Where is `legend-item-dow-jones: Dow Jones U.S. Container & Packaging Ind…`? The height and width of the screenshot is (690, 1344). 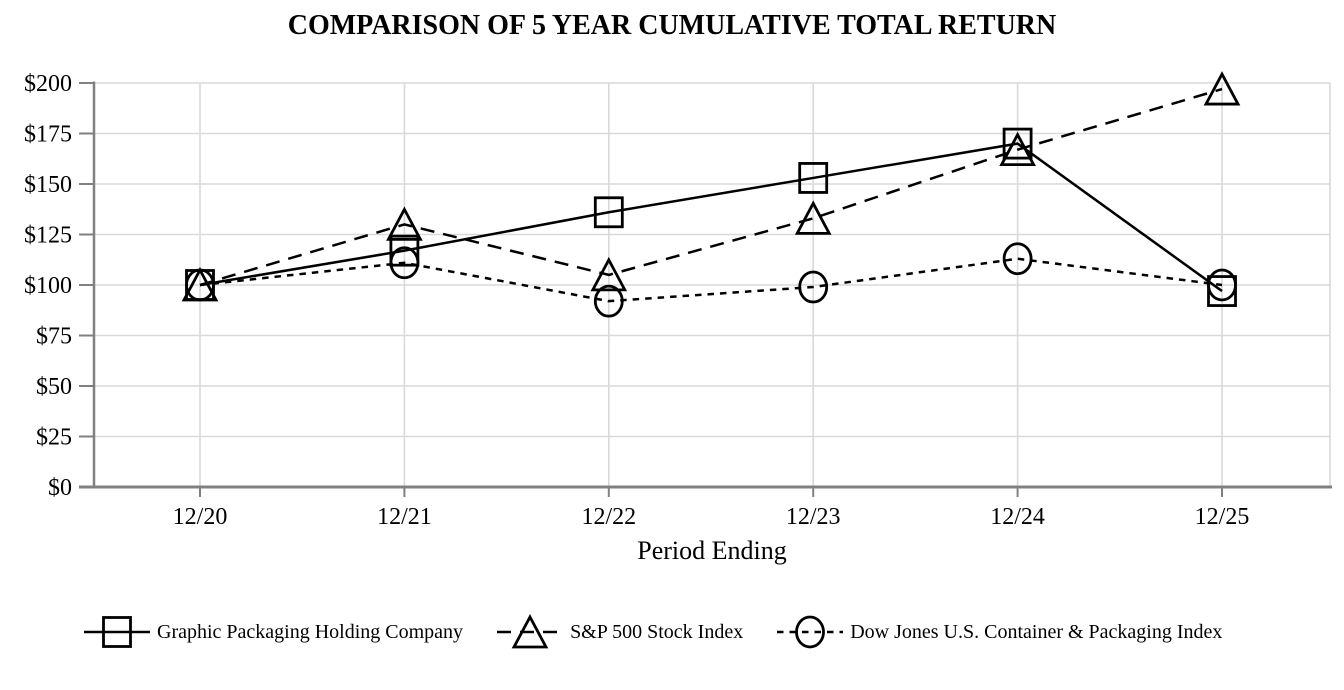 legend-item-dow-jones: Dow Jones U.S. Container & Packaging Ind… is located at coordinates (999, 632).